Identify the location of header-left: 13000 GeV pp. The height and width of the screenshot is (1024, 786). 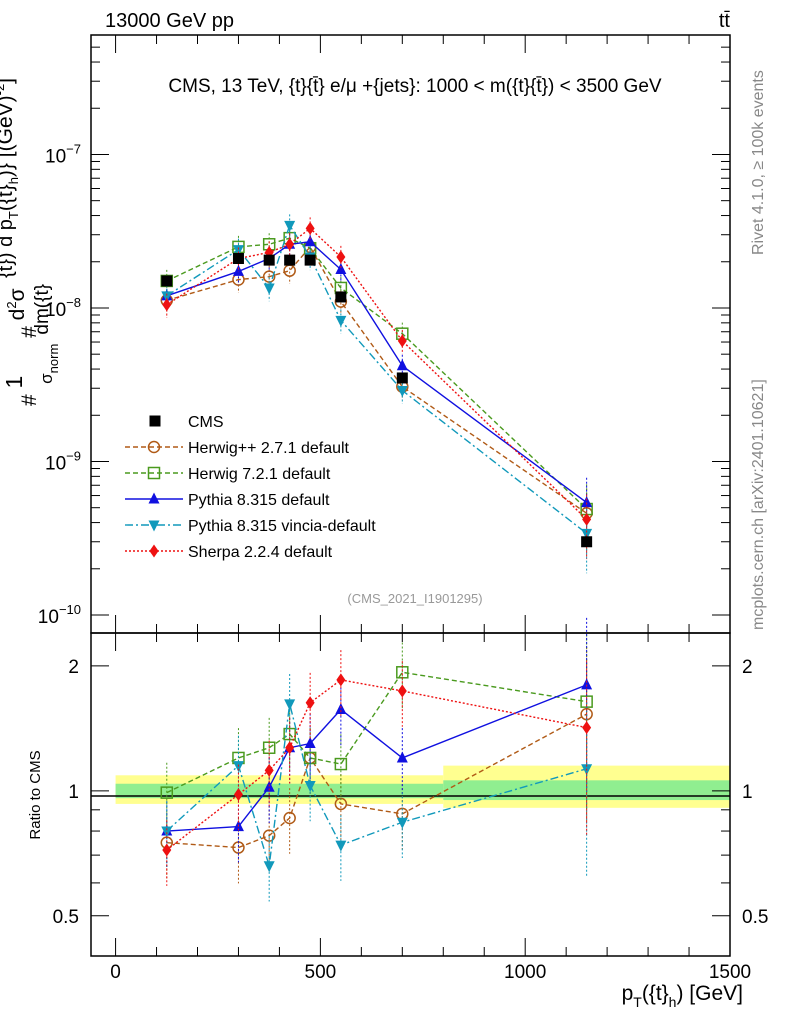
(169, 21).